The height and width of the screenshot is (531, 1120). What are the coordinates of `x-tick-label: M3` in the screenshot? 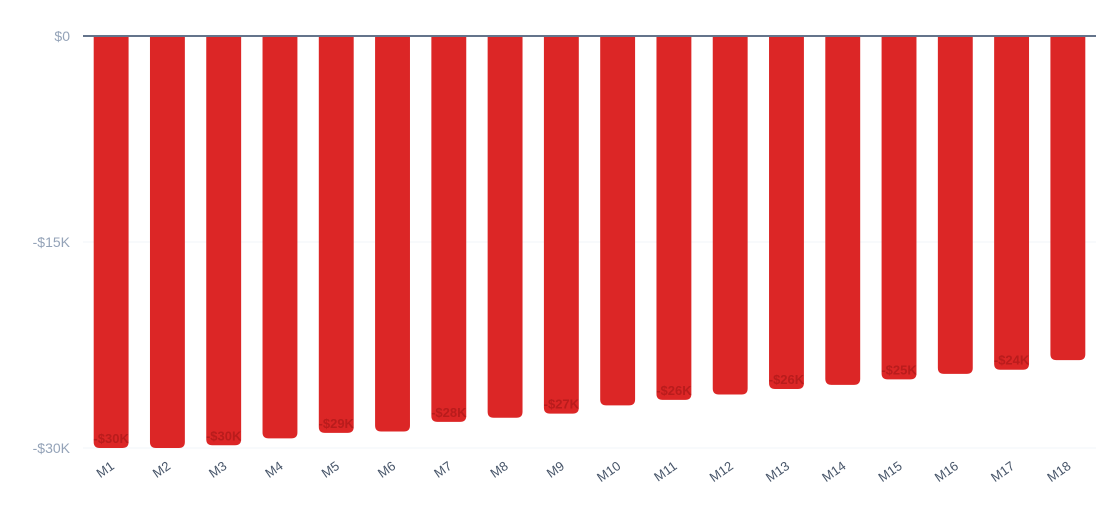 It's located at (217, 469).